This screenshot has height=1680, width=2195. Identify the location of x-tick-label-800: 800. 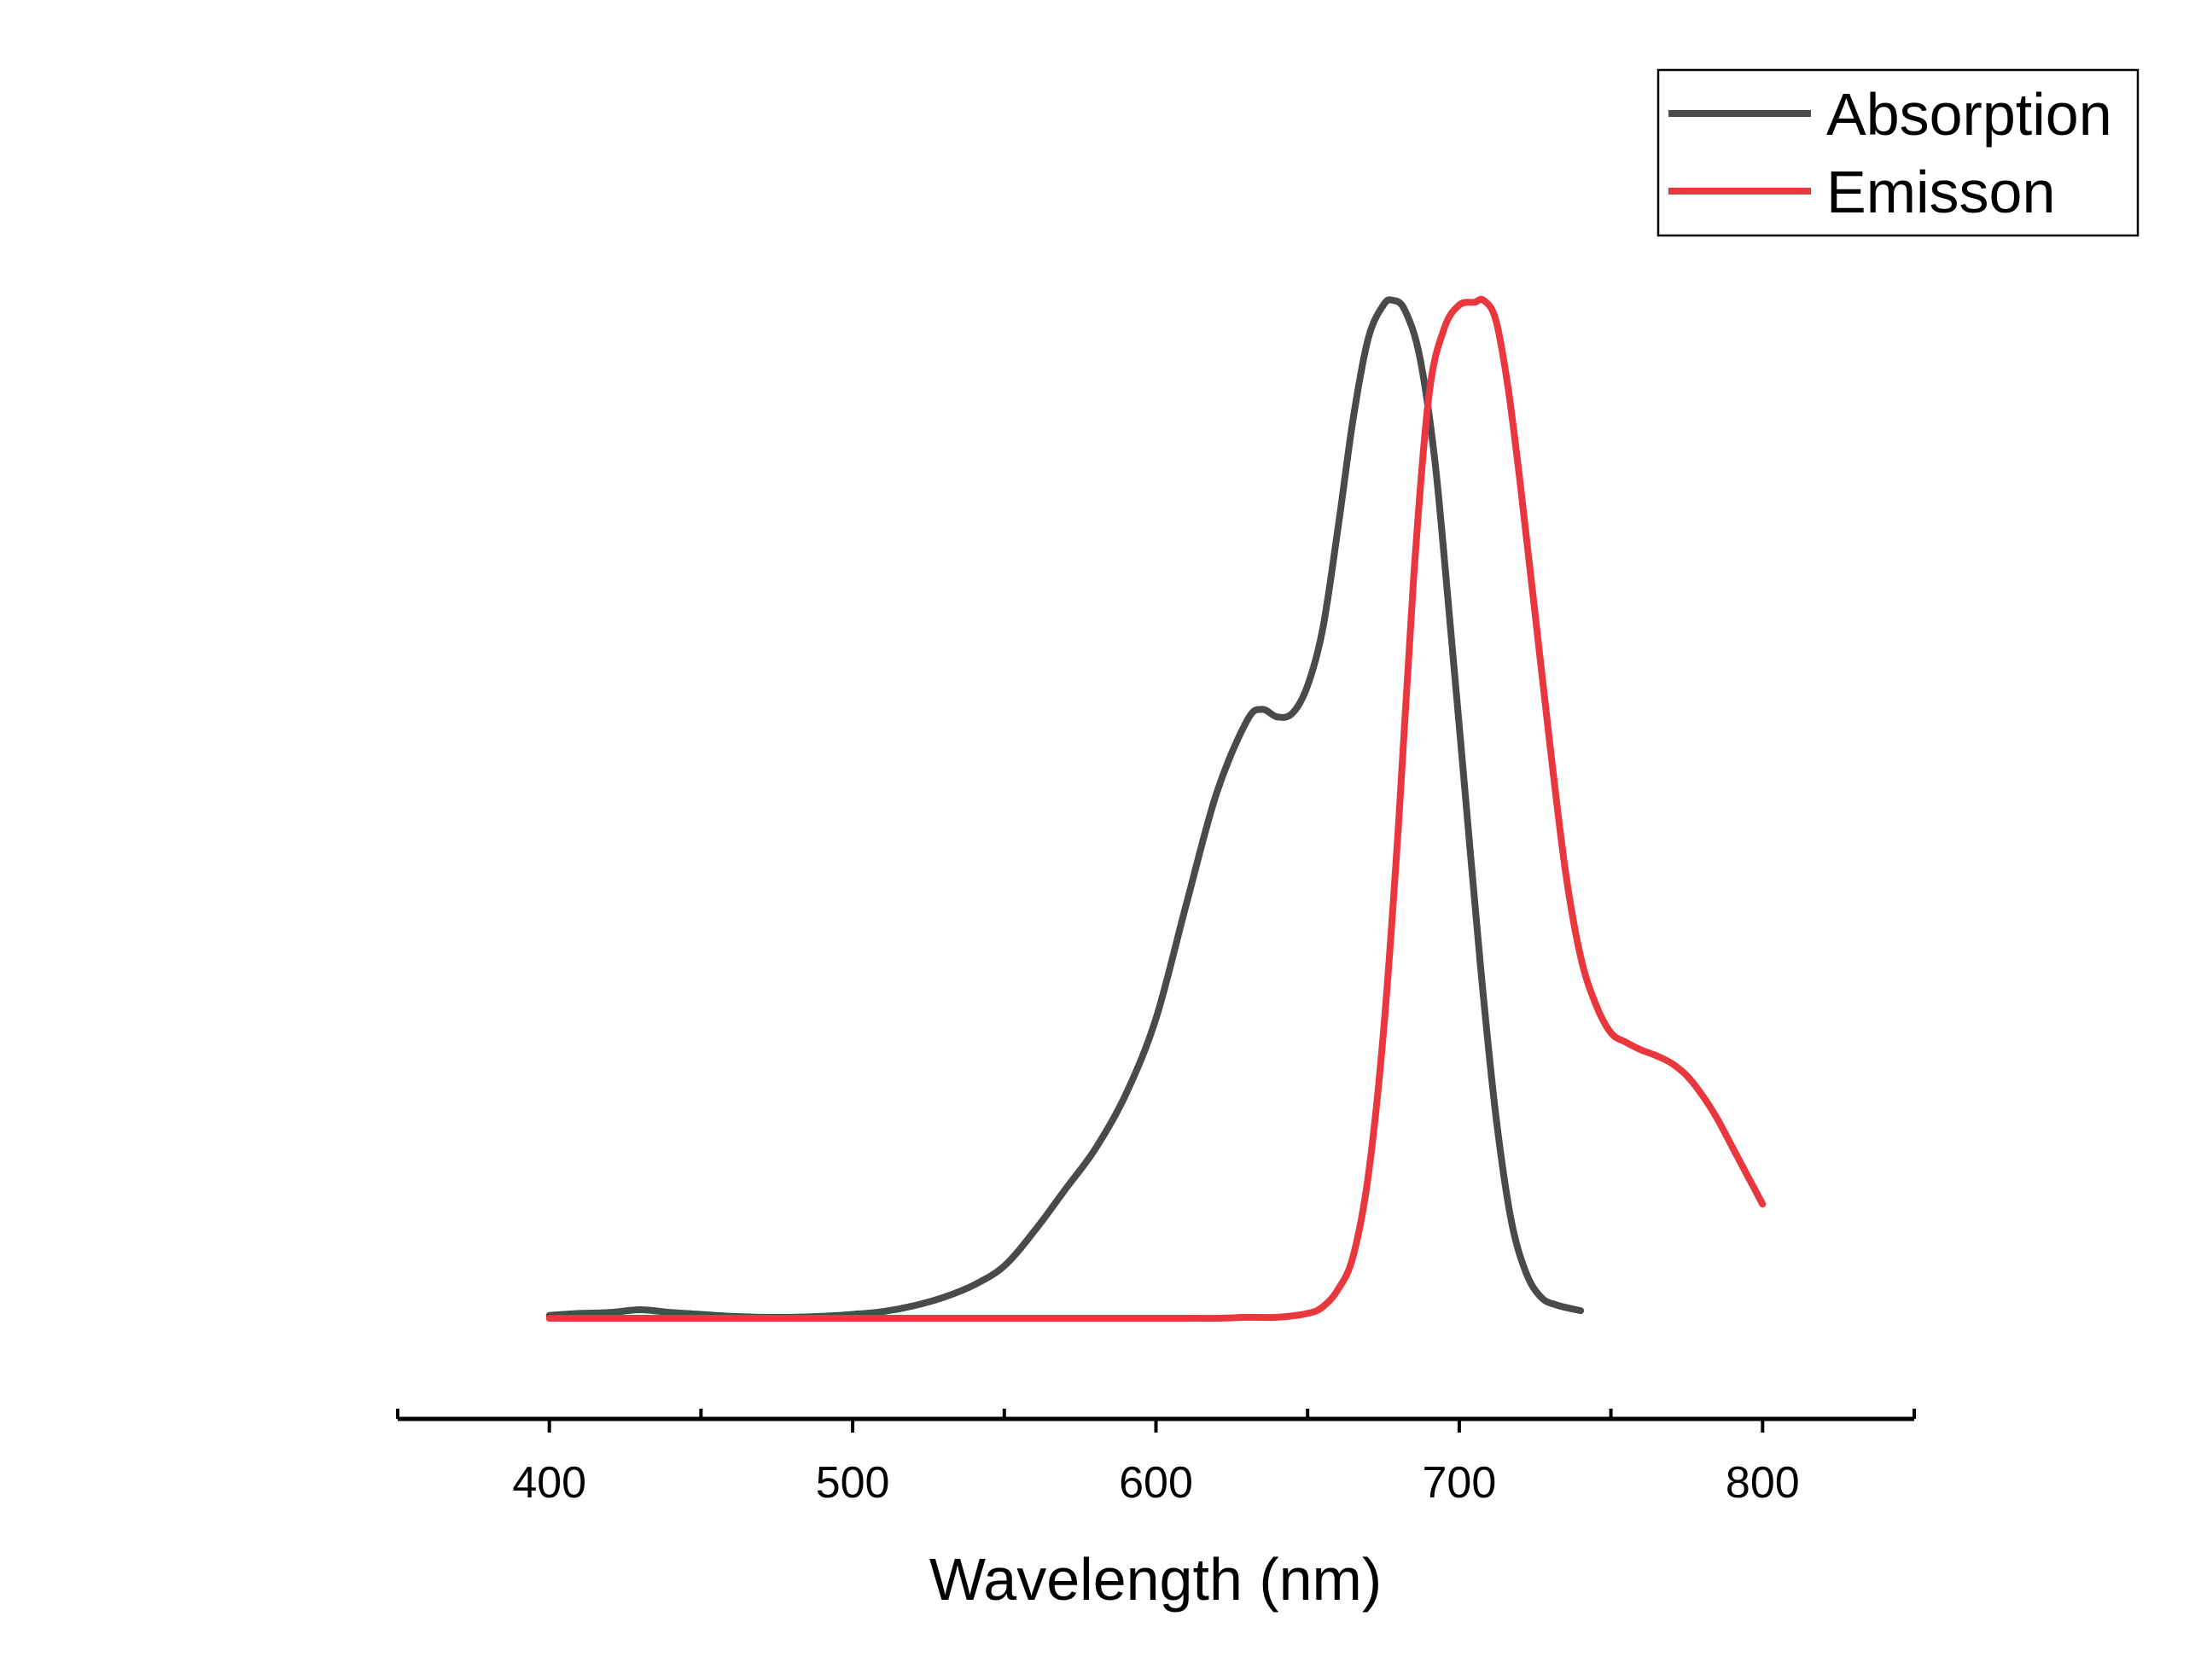
(1763, 1483).